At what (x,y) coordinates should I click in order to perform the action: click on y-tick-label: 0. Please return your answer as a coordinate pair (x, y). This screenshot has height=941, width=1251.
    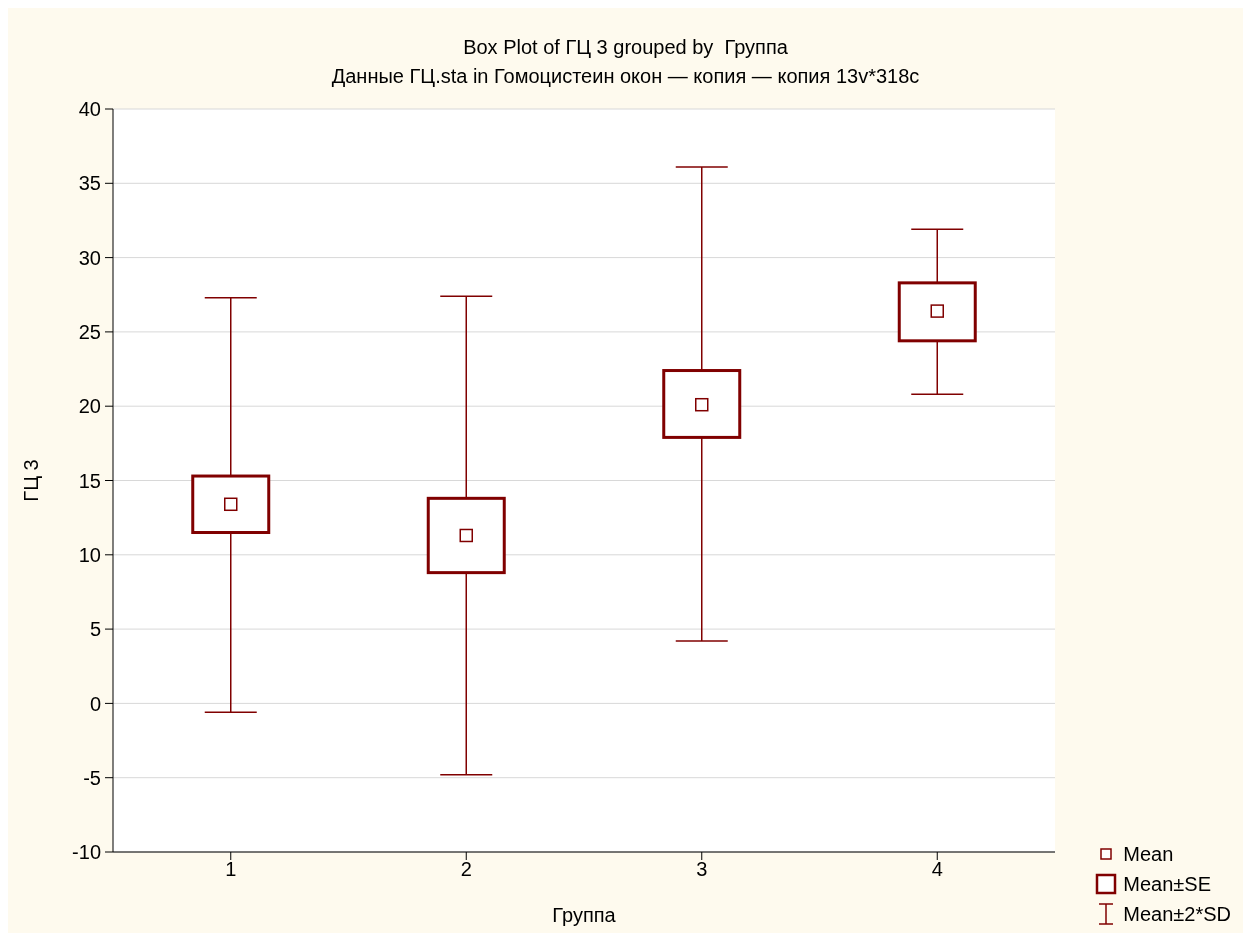
    Looking at the image, I should click on (95, 703).